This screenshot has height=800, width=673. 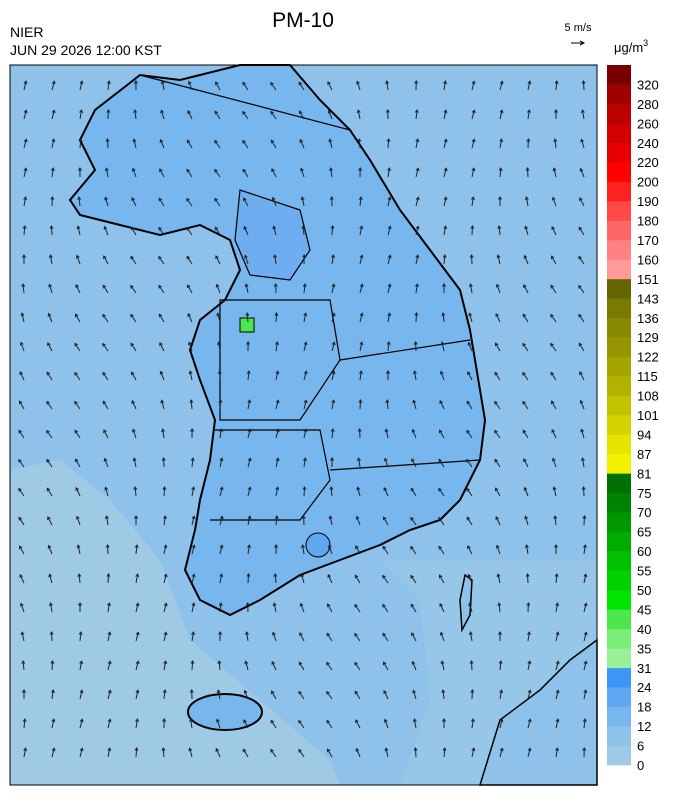 I want to click on colorbar-label: 220, so click(x=648, y=162).